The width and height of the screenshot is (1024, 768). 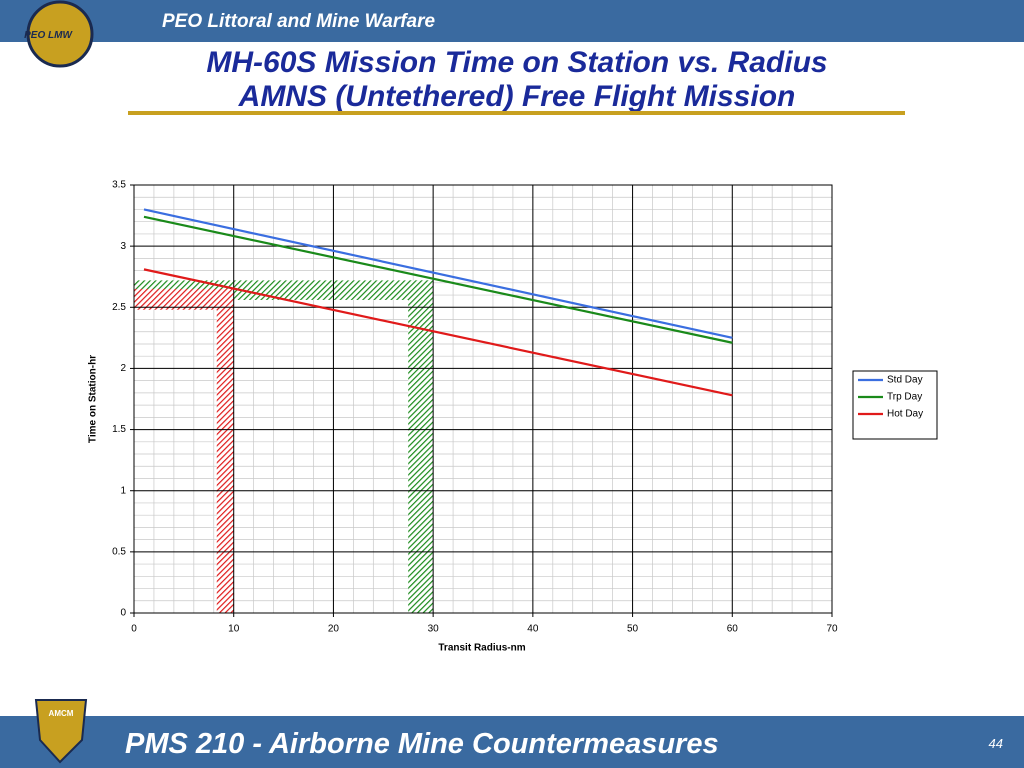 I want to click on y-axis-label: Time on Station-hr, so click(x=93, y=399).